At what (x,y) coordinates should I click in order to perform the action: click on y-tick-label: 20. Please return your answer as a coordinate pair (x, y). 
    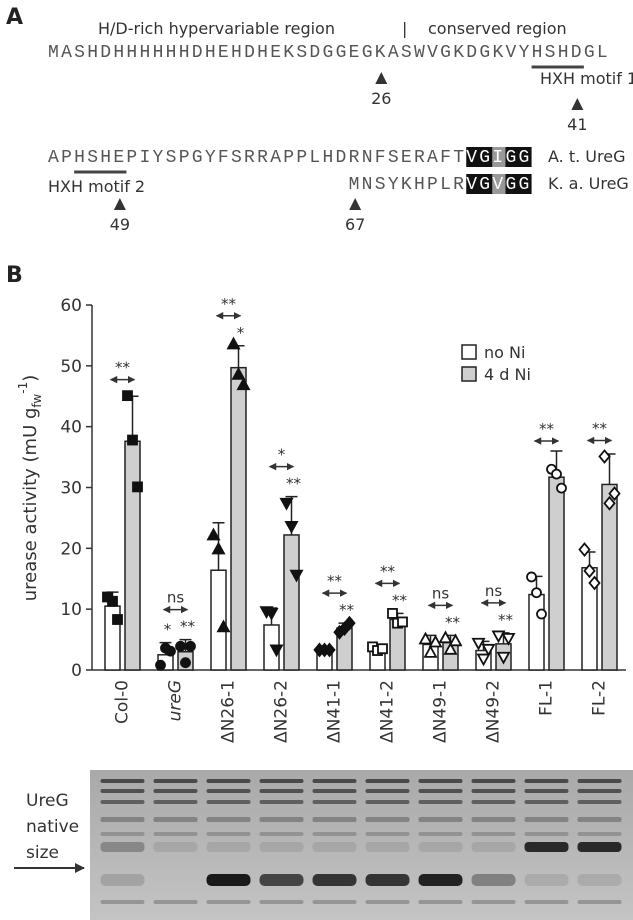
    Looking at the image, I should click on (71, 549).